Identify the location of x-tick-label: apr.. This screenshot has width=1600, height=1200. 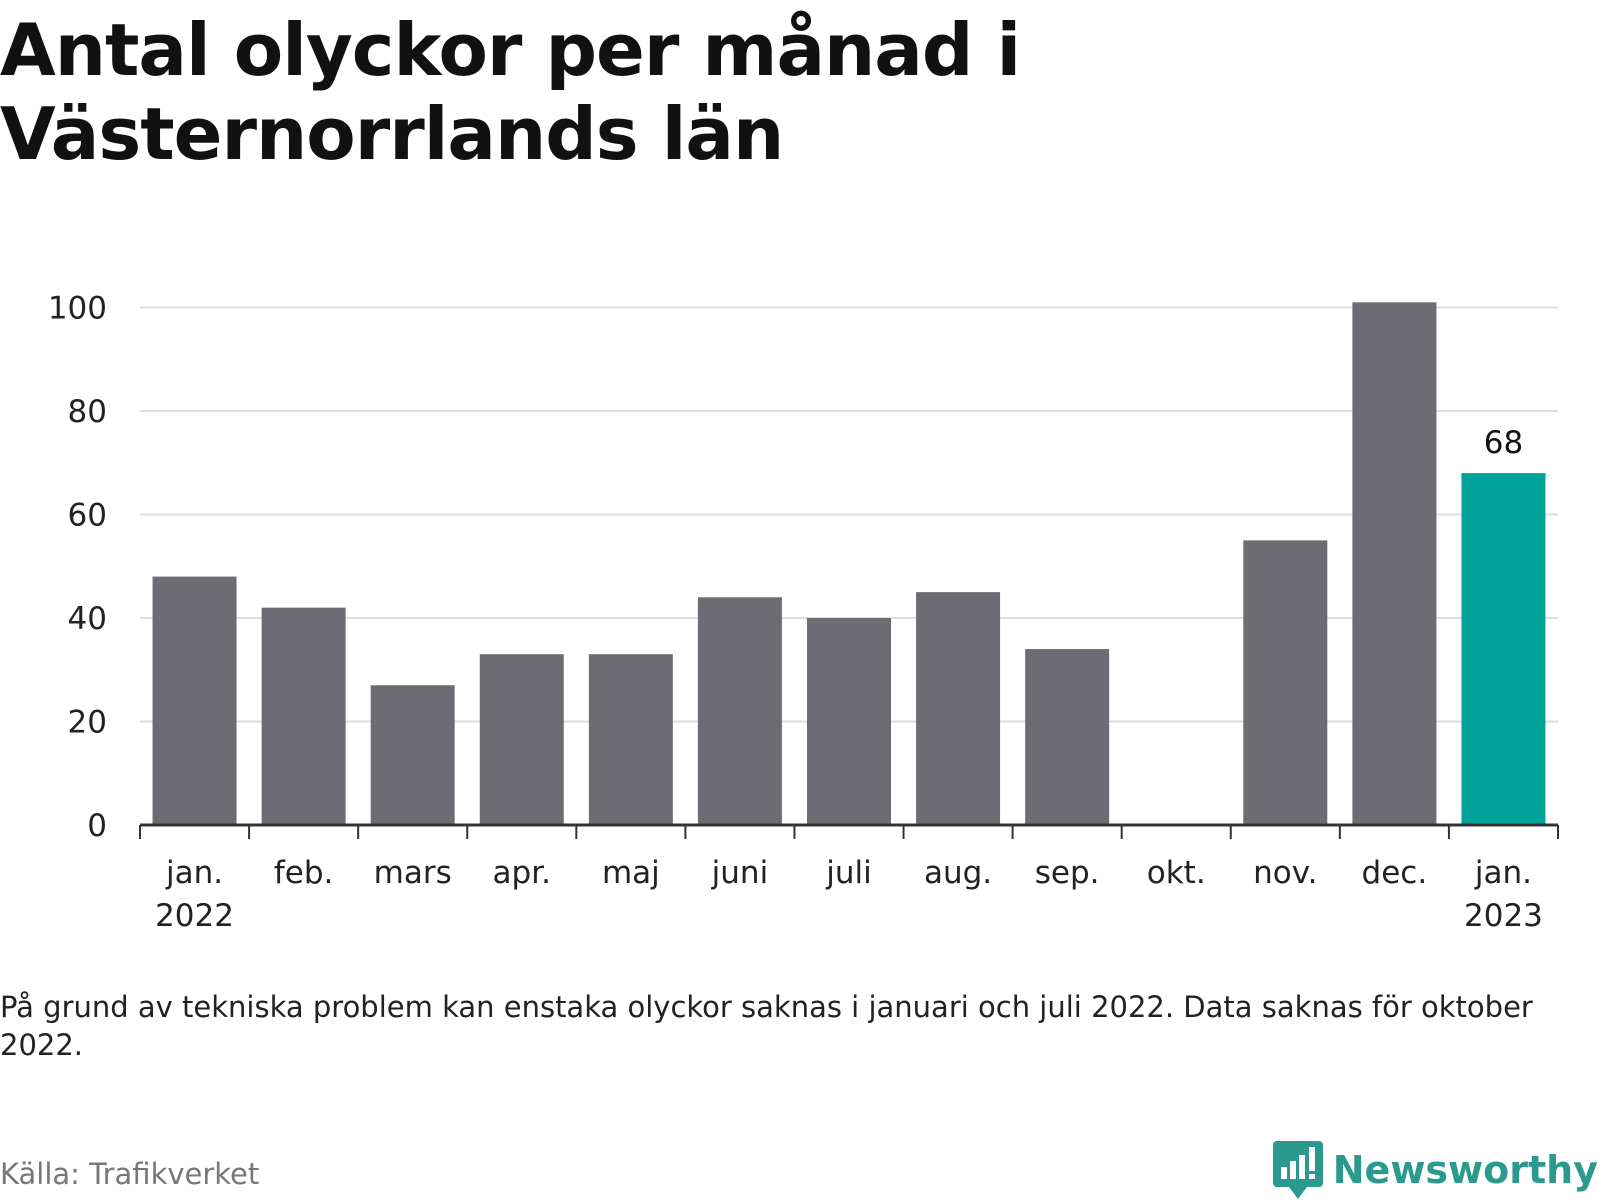
(522, 873).